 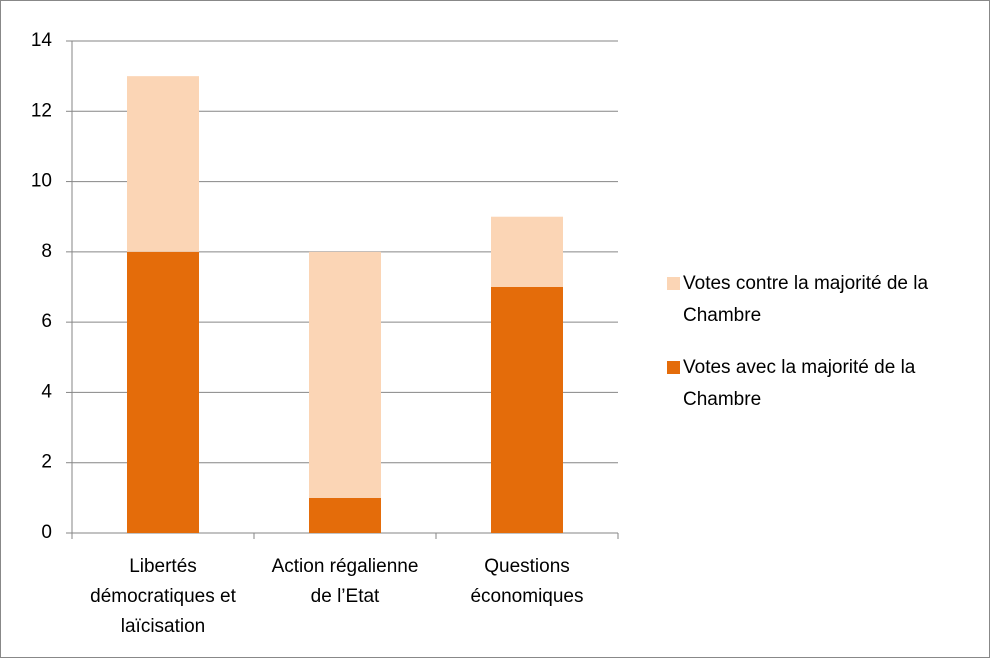 I want to click on y-tick-label: 0, so click(x=46, y=532).